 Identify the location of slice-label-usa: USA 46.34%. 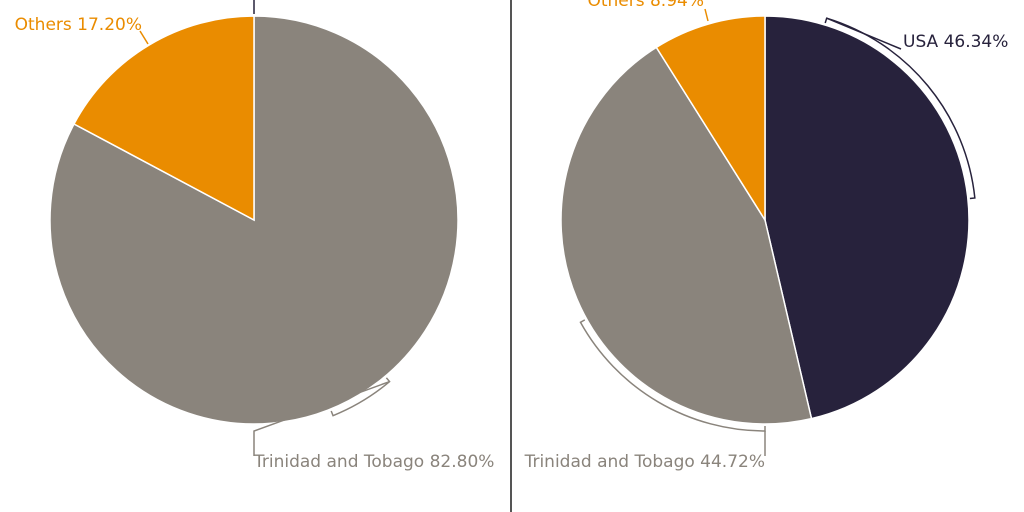
(955, 42).